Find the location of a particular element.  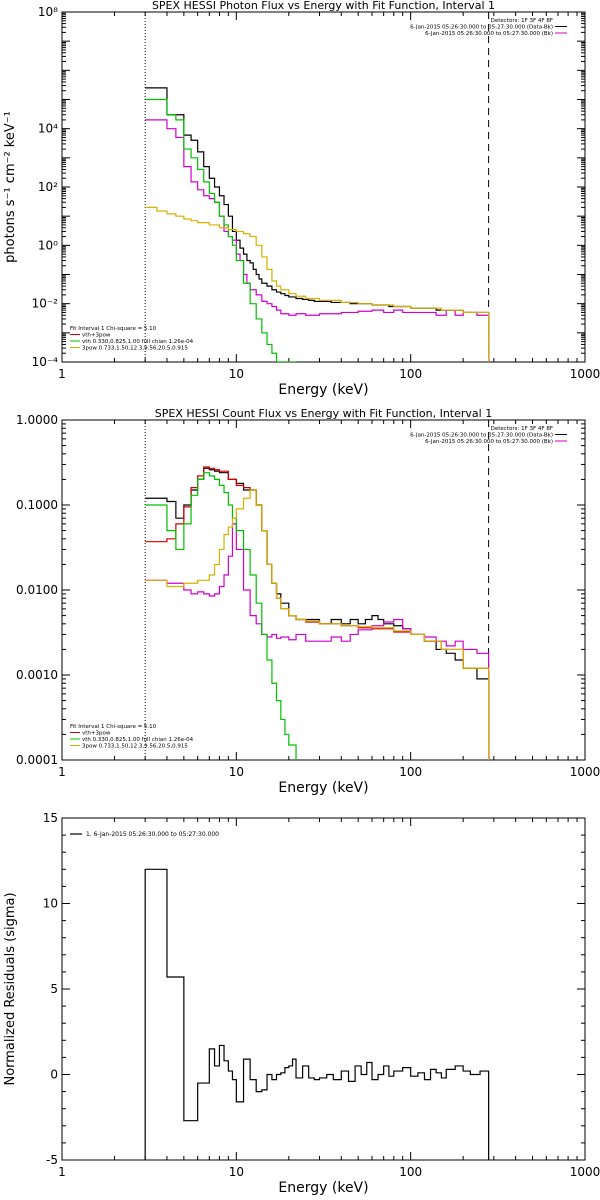

y-tick-label: 10⁻⁴ is located at coordinates (45, 362).